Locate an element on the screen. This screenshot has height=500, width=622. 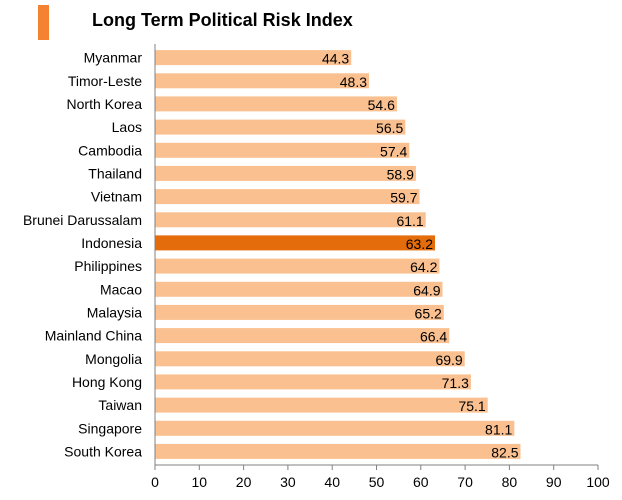
data-label: 82.5 is located at coordinates (504, 452).